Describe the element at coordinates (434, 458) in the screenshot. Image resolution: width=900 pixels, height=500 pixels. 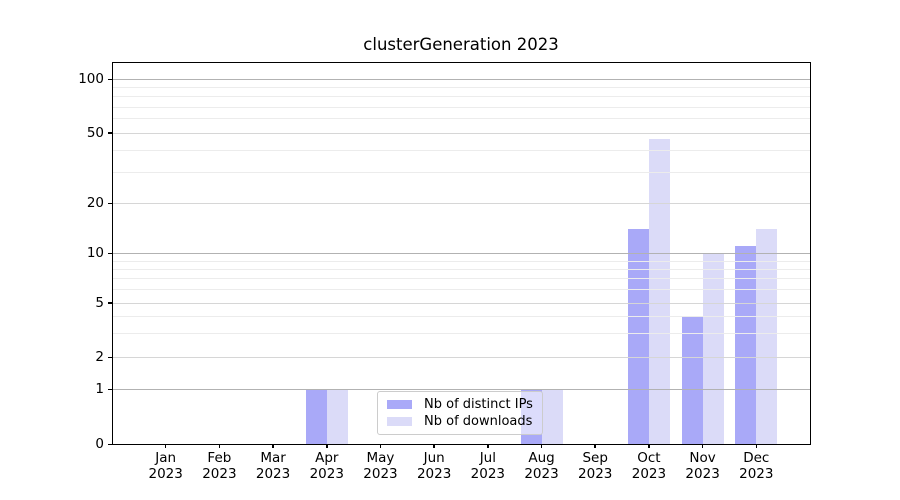
I see `x-tick-month: Jun` at that location.